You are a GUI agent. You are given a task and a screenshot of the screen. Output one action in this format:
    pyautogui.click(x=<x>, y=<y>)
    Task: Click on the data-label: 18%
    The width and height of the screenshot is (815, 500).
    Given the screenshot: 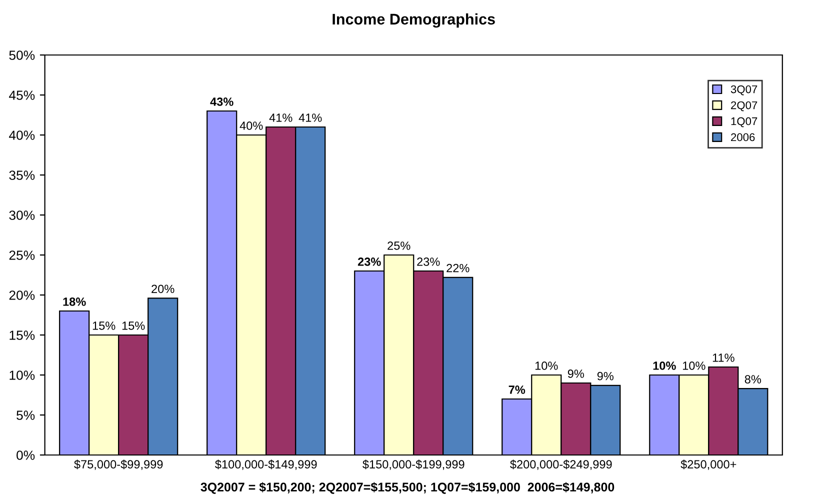 What is the action you would take?
    pyautogui.click(x=74, y=302)
    